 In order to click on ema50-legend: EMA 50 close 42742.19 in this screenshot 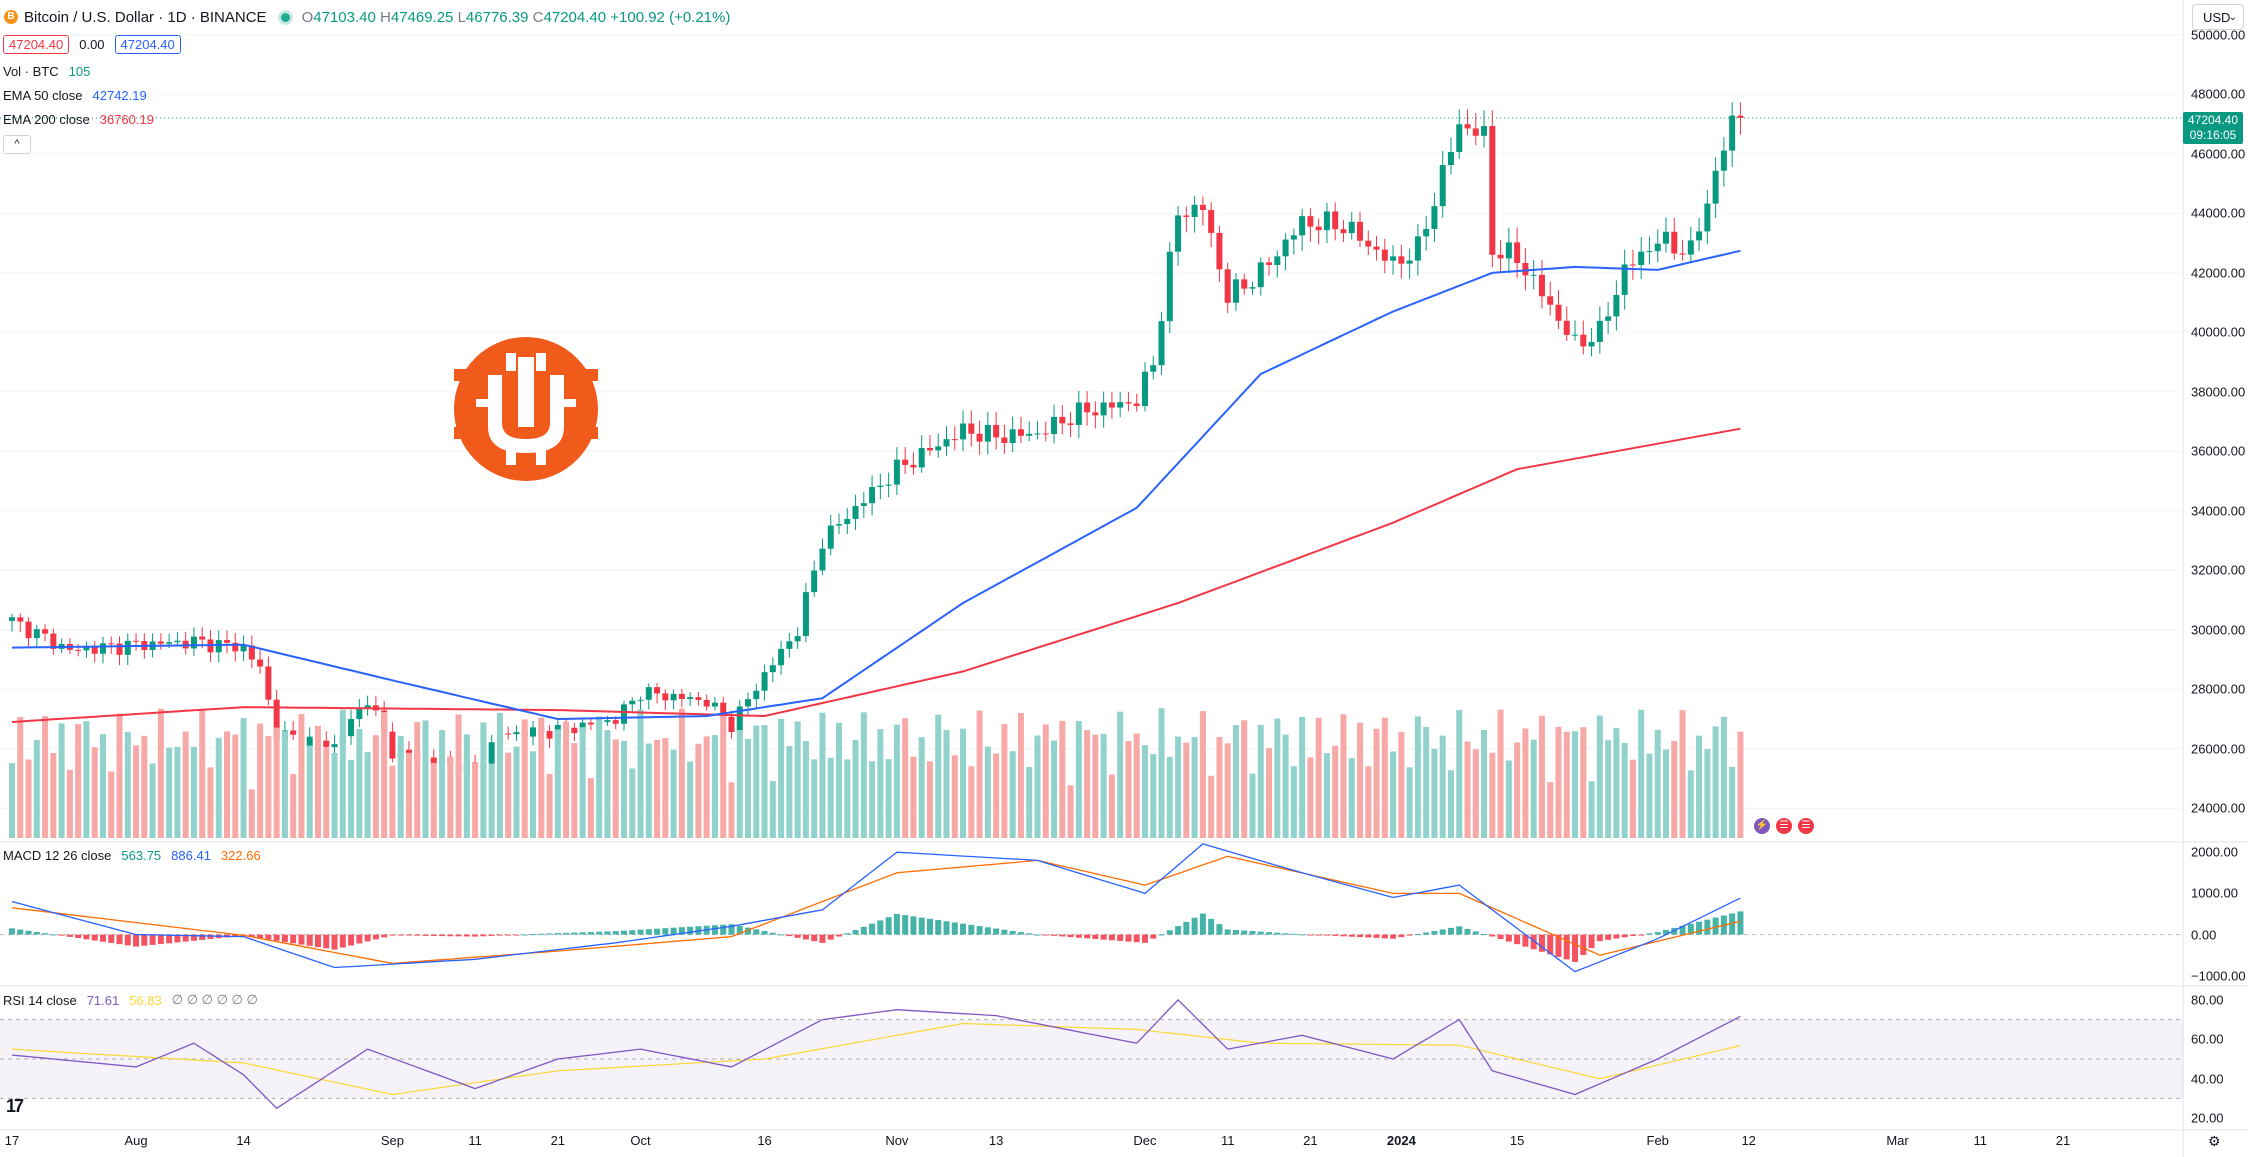, I will do `click(75, 95)`.